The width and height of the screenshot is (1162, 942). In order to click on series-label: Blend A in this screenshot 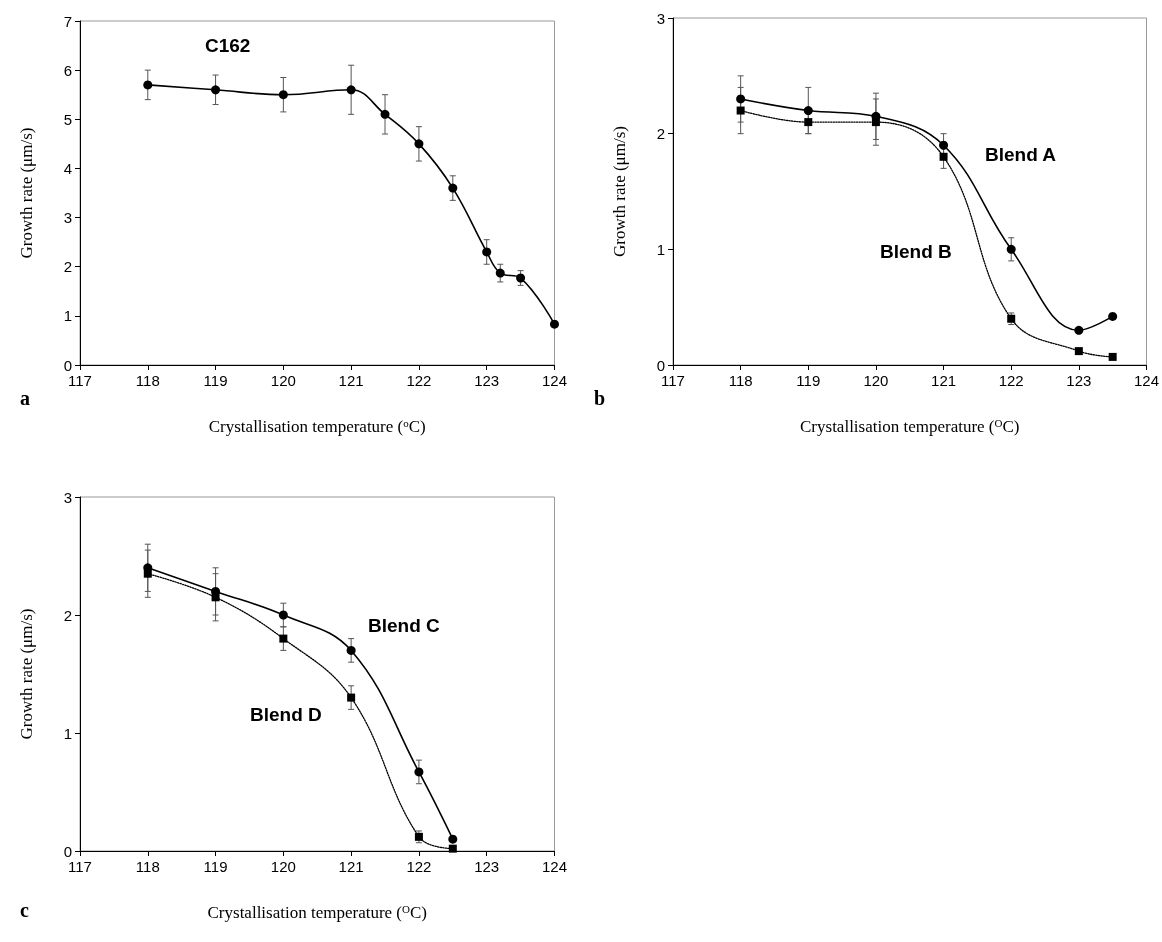, I will do `click(1021, 154)`.